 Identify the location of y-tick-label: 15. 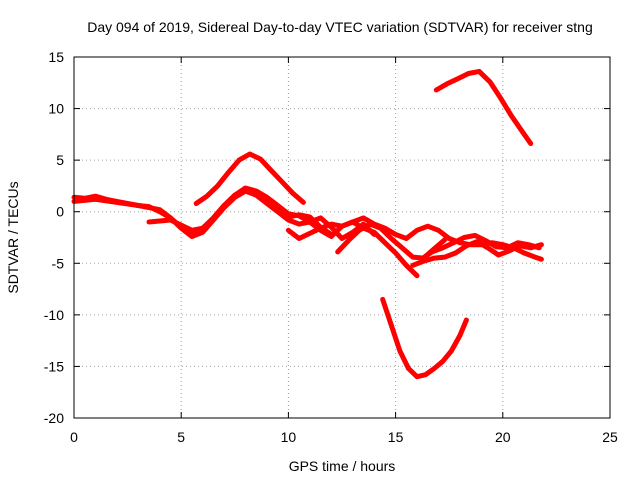
(56, 57).